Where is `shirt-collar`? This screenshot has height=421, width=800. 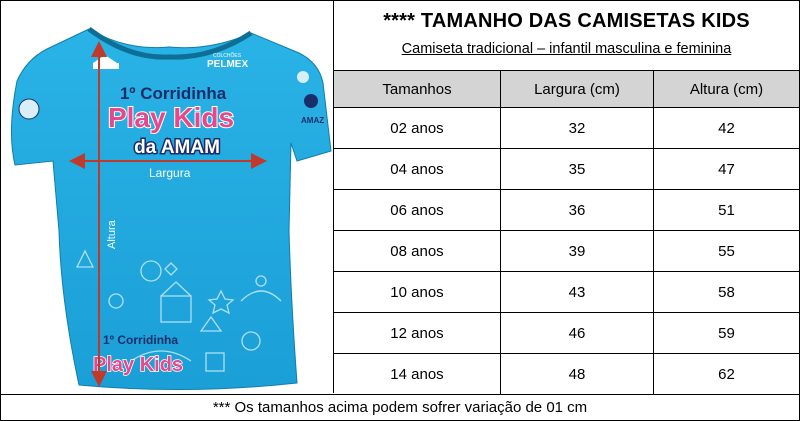 shirt-collar is located at coordinates (170, 43).